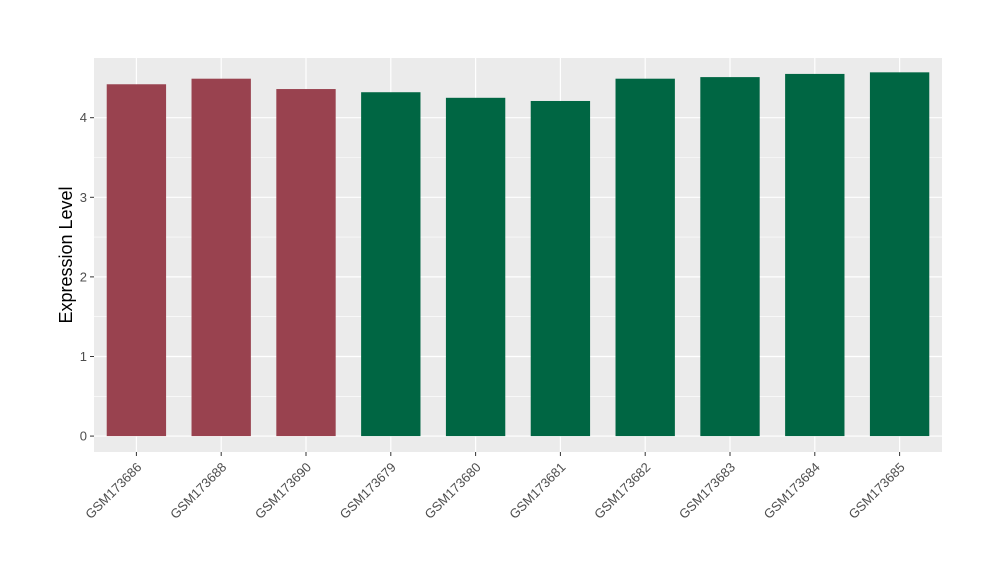  Describe the element at coordinates (876, 491) in the screenshot. I see `x-tick-label: GSM173685` at that location.